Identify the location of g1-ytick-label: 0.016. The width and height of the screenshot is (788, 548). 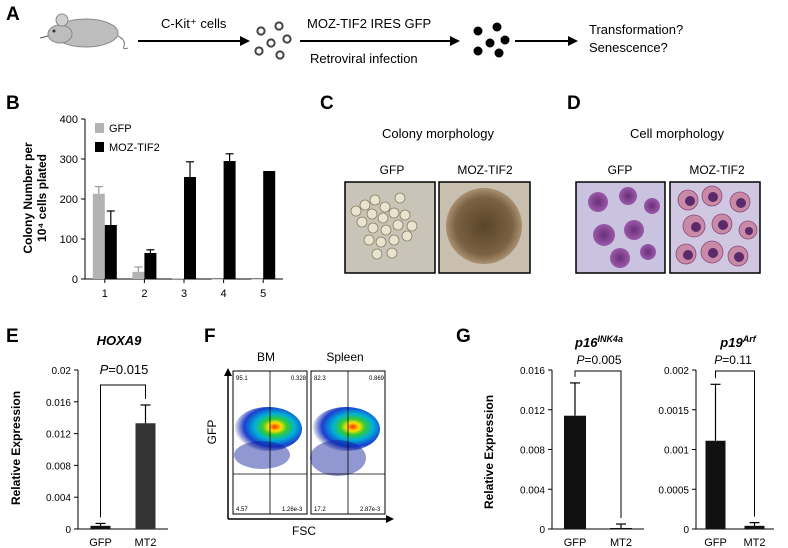
(532, 371).